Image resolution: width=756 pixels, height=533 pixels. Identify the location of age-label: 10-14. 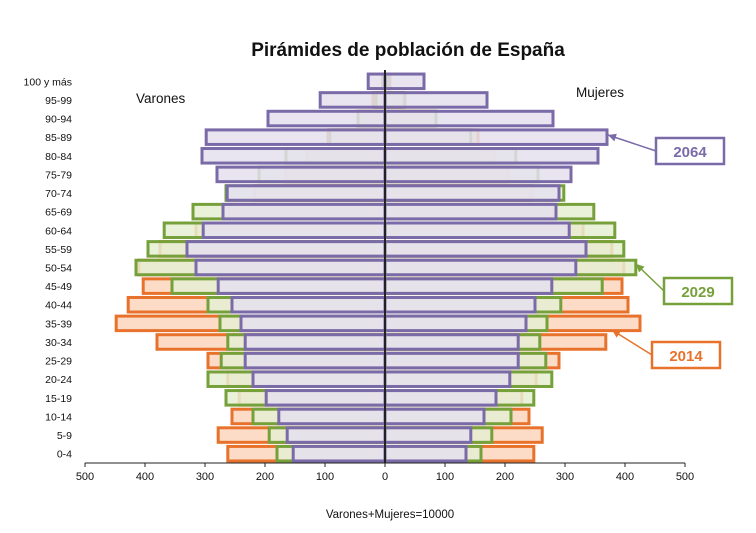
(58, 417).